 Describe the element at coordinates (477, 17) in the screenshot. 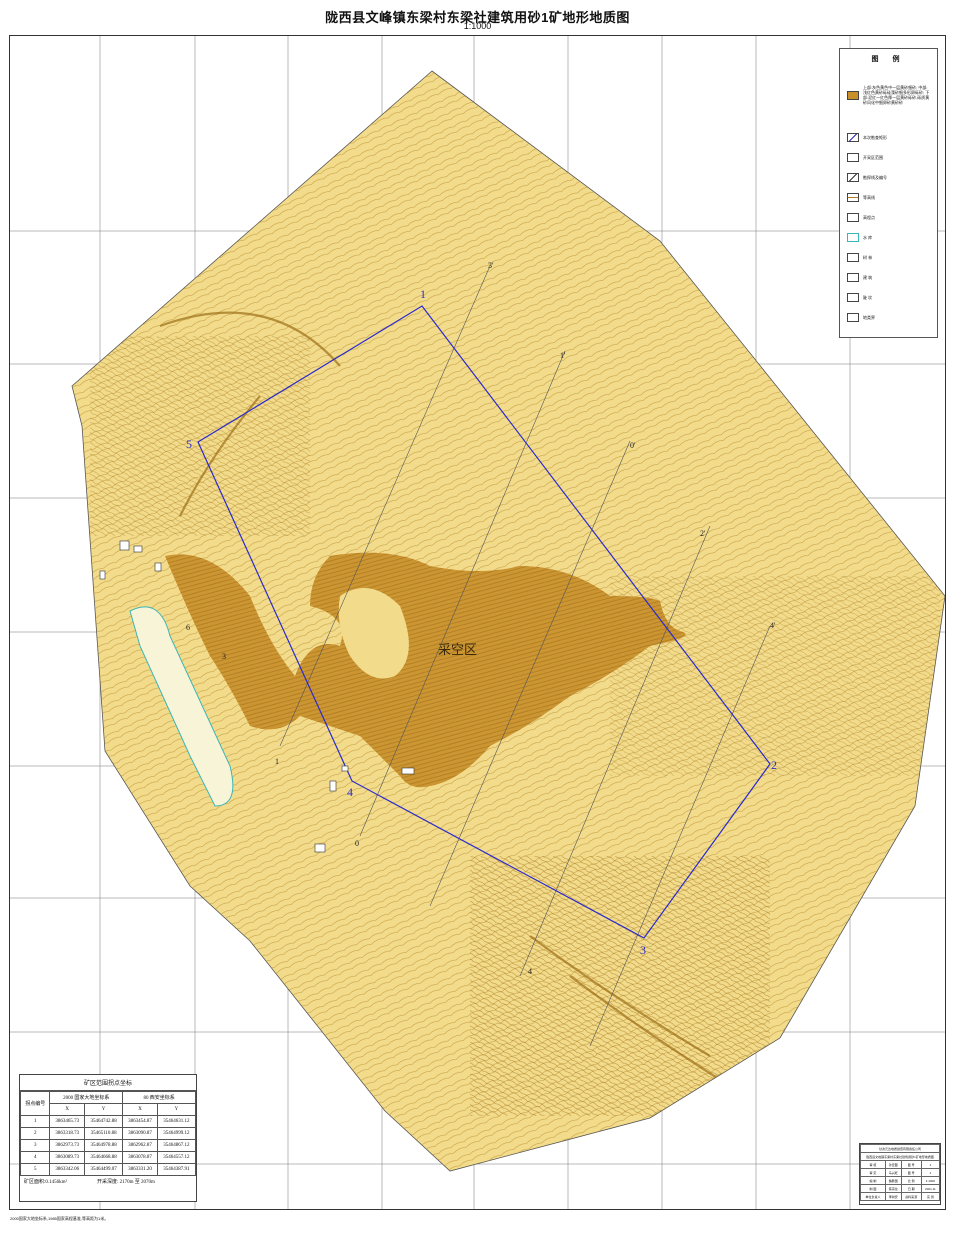

I see `map-title: 陇西县文峰镇东梁村东梁社建筑用砂1矿地形地质图` at that location.